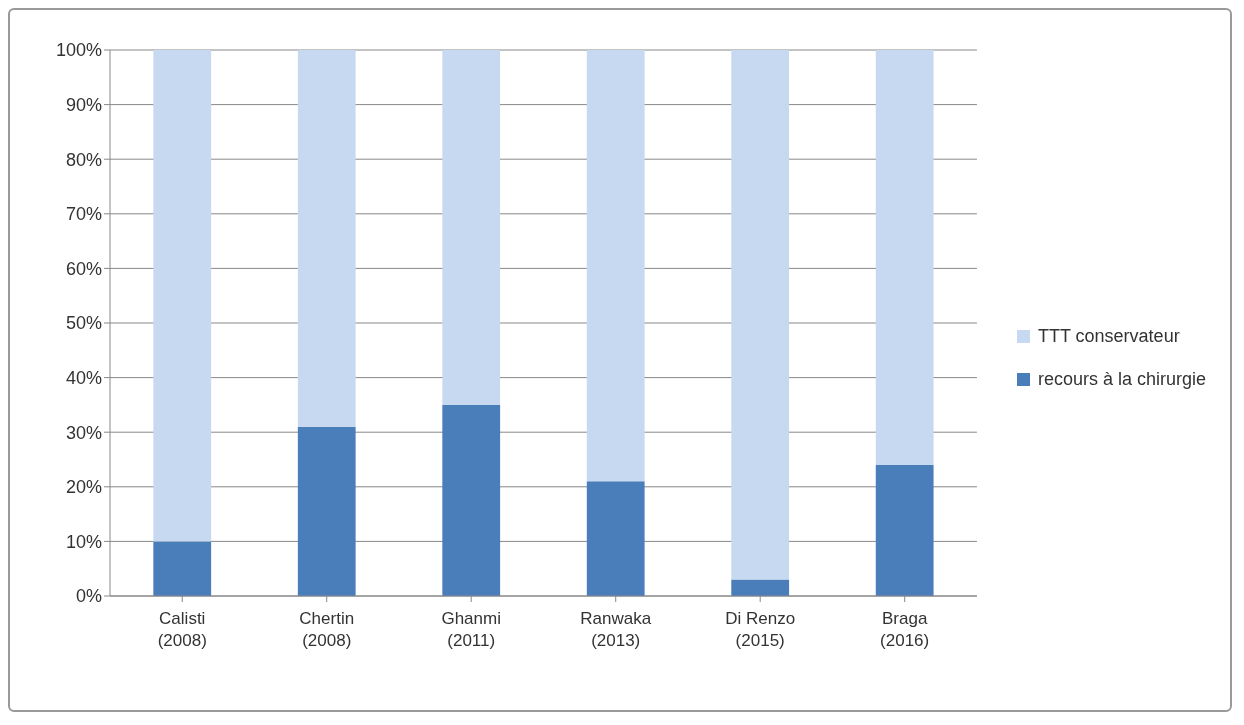  Describe the element at coordinates (760, 629) in the screenshot. I see `x-tick-label: Di Renzo (2015)` at that location.